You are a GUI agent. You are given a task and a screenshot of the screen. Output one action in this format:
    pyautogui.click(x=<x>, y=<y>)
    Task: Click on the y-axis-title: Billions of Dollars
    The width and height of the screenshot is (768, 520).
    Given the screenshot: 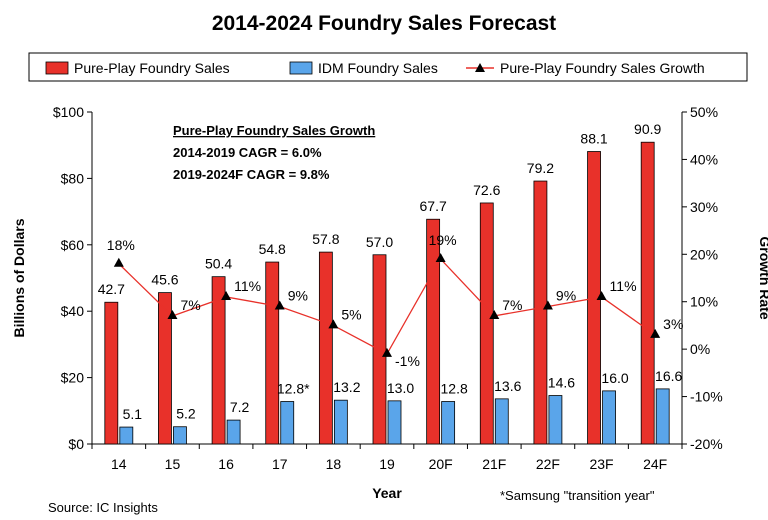 What is the action you would take?
    pyautogui.click(x=19, y=277)
    